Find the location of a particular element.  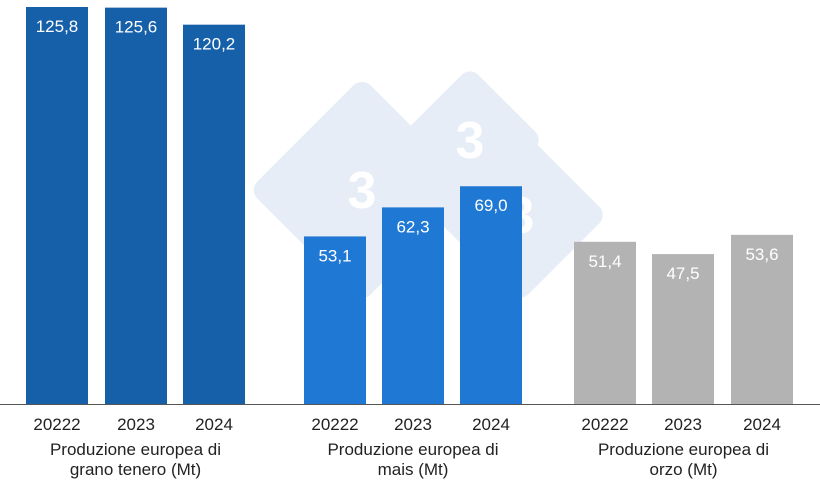

data-label: 125,6 is located at coordinates (136, 27).